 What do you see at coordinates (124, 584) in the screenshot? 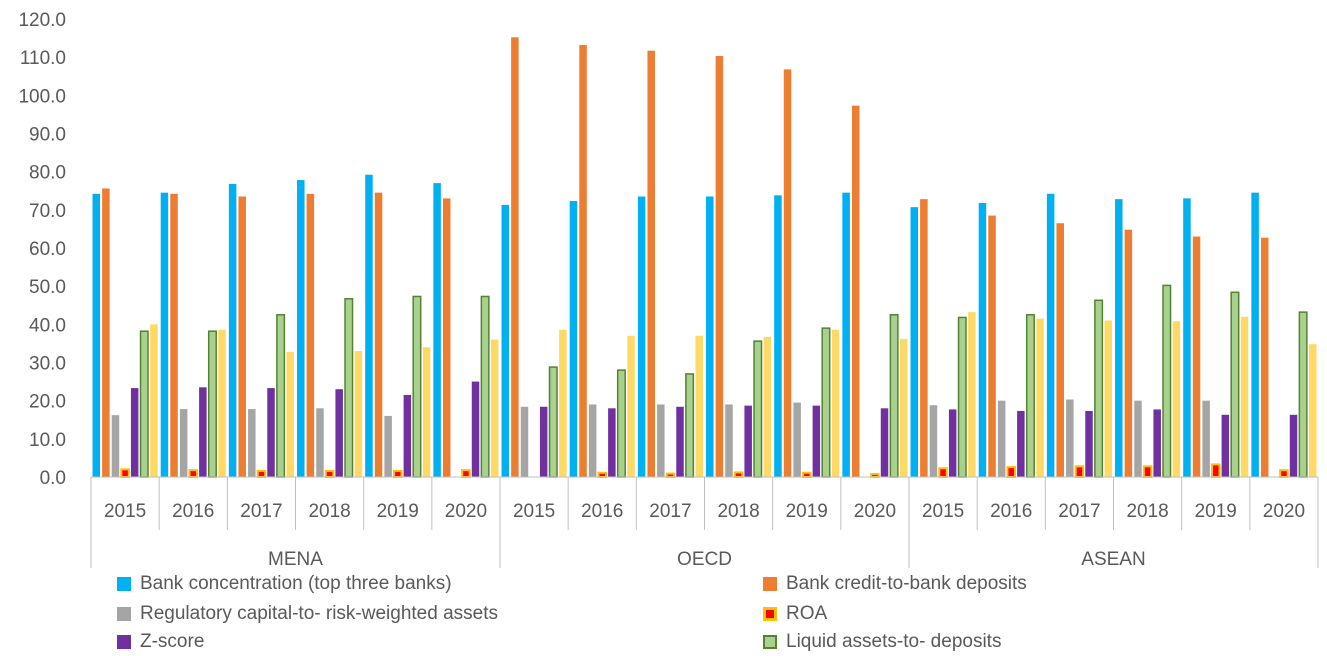
I see `legend-swatch-bank-concentration` at bounding box center [124, 584].